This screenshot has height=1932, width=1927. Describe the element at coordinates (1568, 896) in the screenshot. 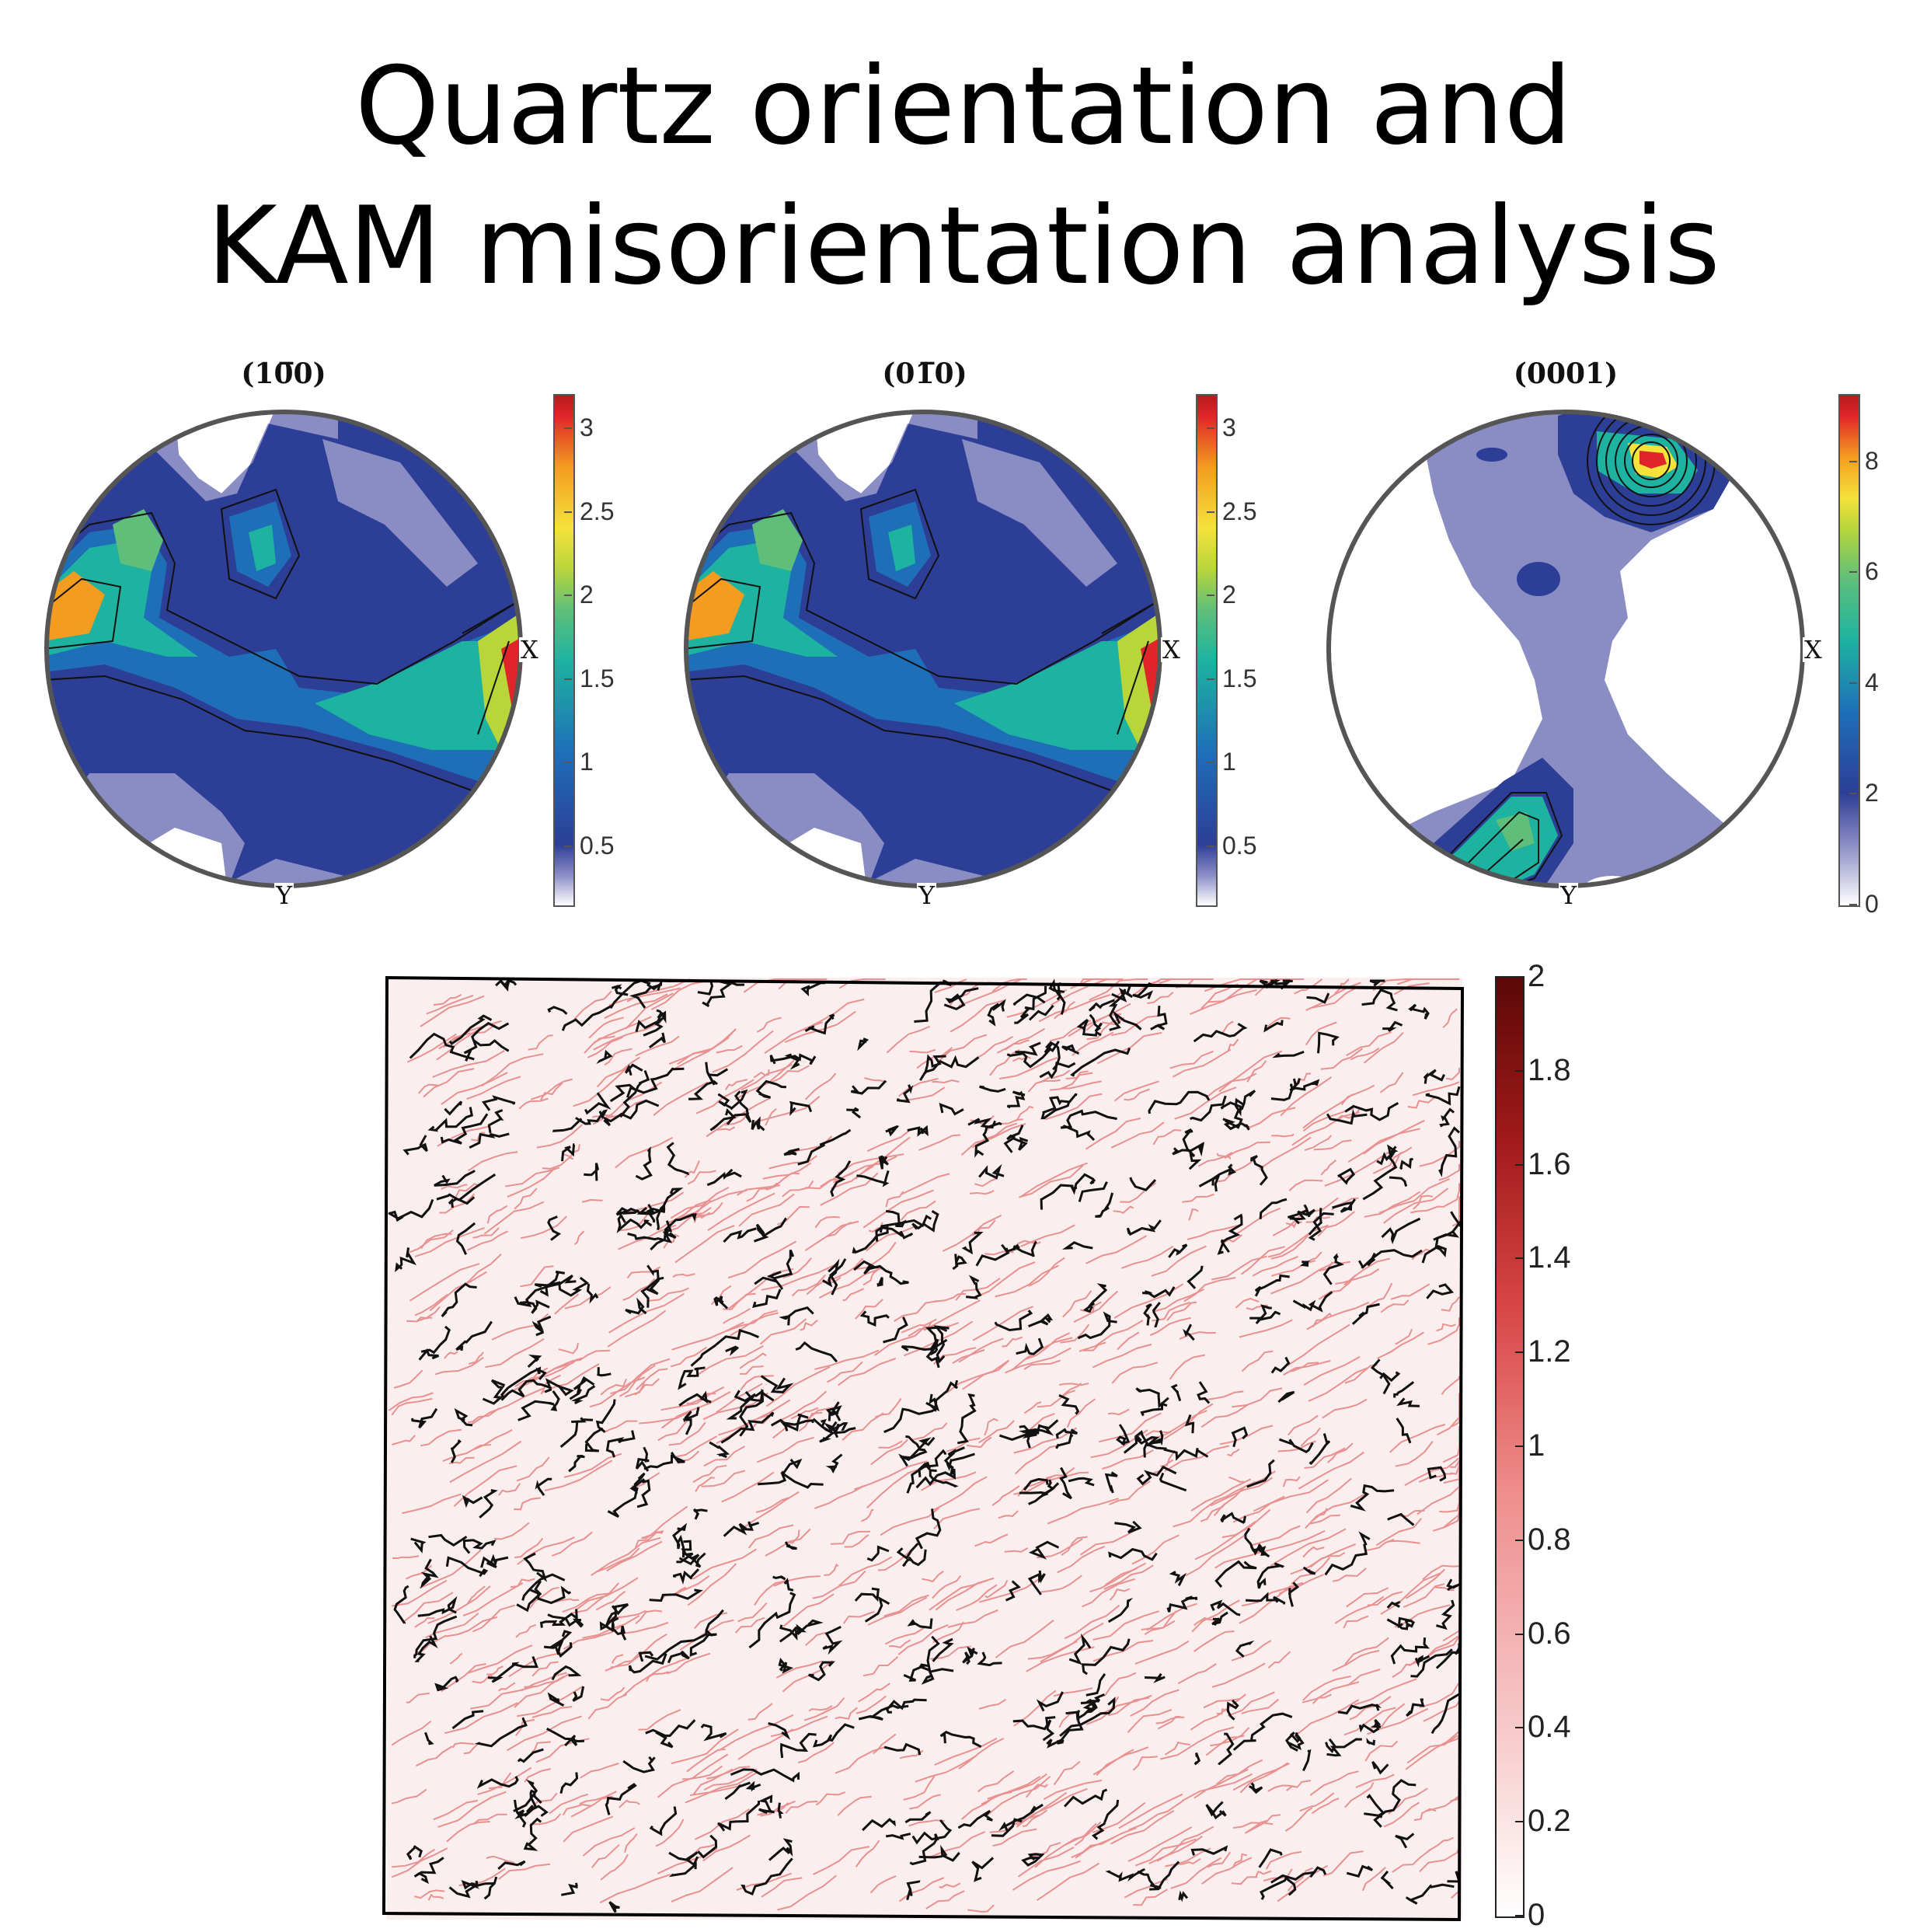

I see `pole-figure-3-y-label: Y` at that location.